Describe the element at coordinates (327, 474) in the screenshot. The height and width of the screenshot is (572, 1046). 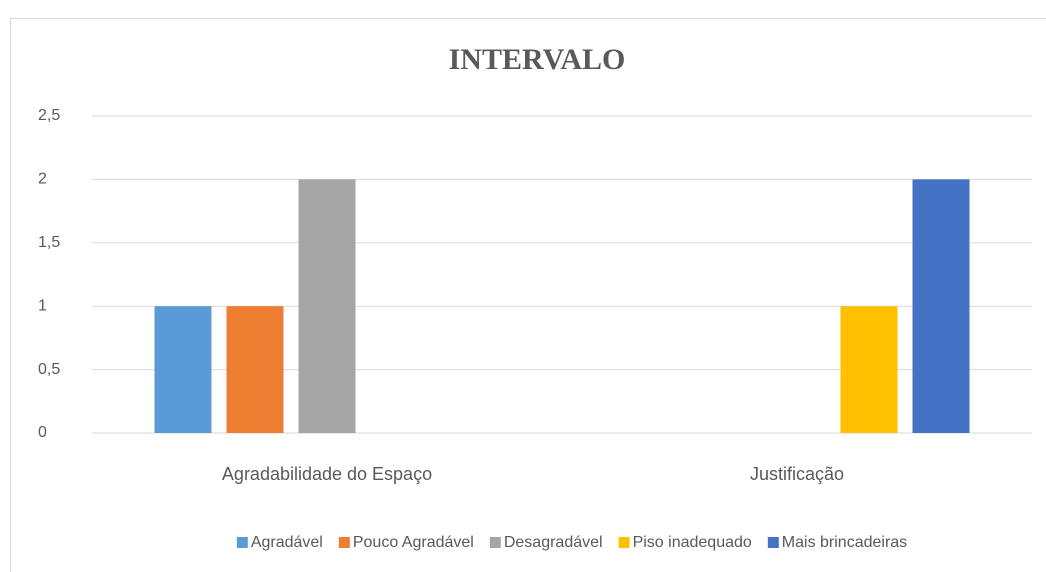
I see `x-tick-label: Agradabilidade do Espaço` at that location.